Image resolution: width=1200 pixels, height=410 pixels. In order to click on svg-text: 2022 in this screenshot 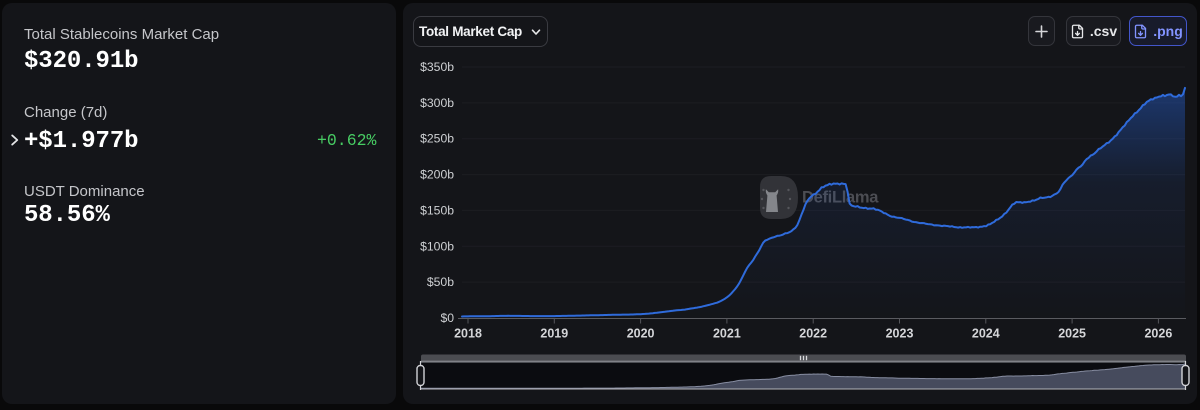, I will do `click(813, 334)`.